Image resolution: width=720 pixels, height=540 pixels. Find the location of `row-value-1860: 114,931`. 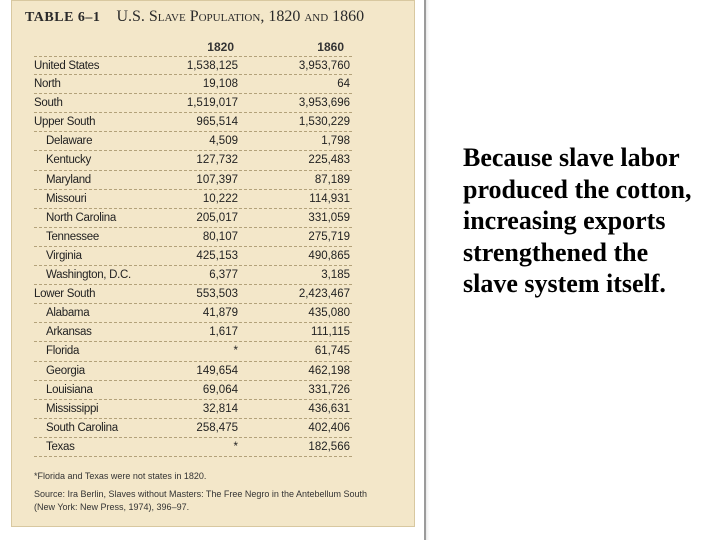

row-value-1860: 114,931 is located at coordinates (329, 198).